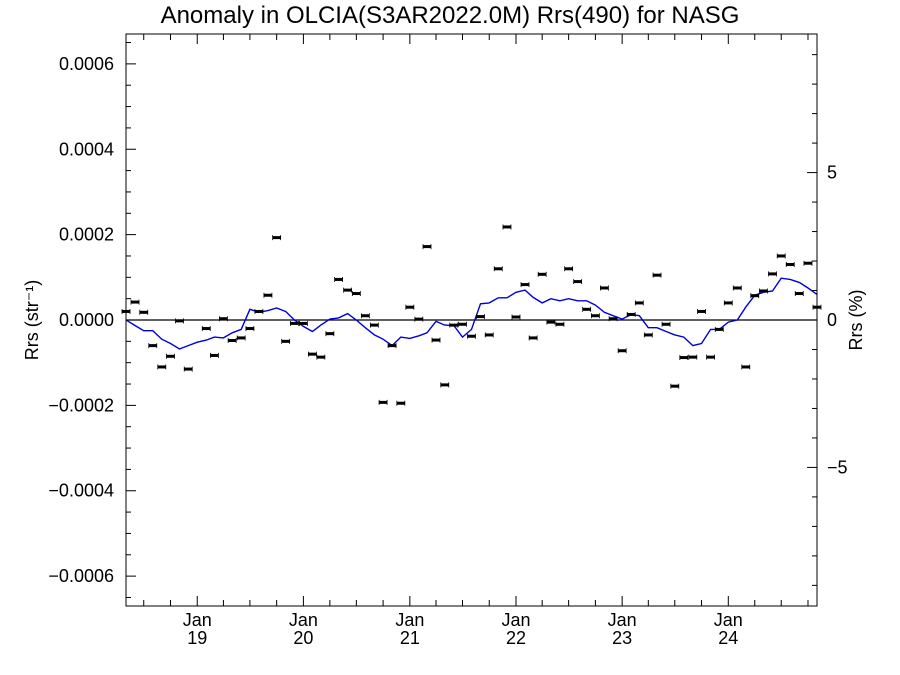  Describe the element at coordinates (622, 638) in the screenshot. I see `x-tick-year-label: 23` at that location.